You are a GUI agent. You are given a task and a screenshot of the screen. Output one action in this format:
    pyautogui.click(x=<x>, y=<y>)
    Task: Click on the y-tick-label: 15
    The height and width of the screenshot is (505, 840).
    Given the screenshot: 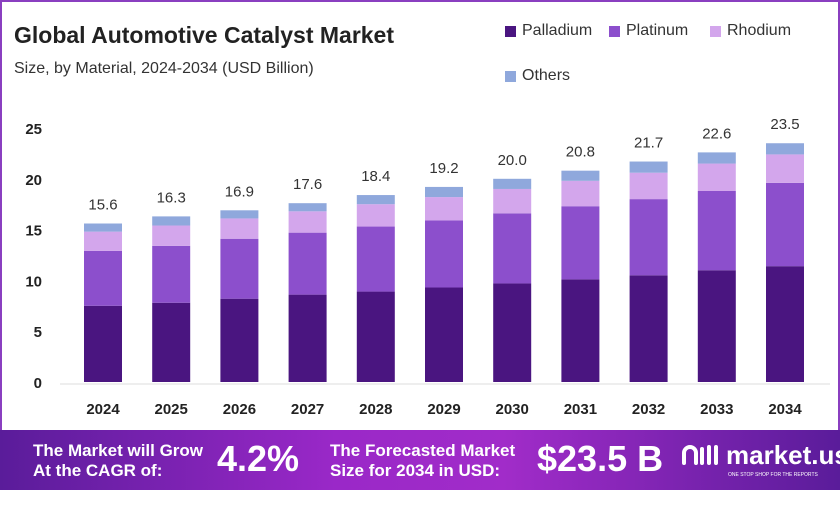 What is the action you would take?
    pyautogui.click(x=33, y=231)
    